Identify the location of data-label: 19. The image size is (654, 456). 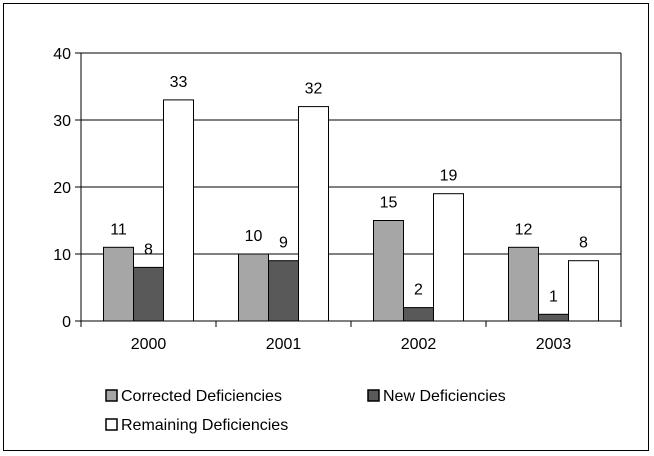
(449, 176).